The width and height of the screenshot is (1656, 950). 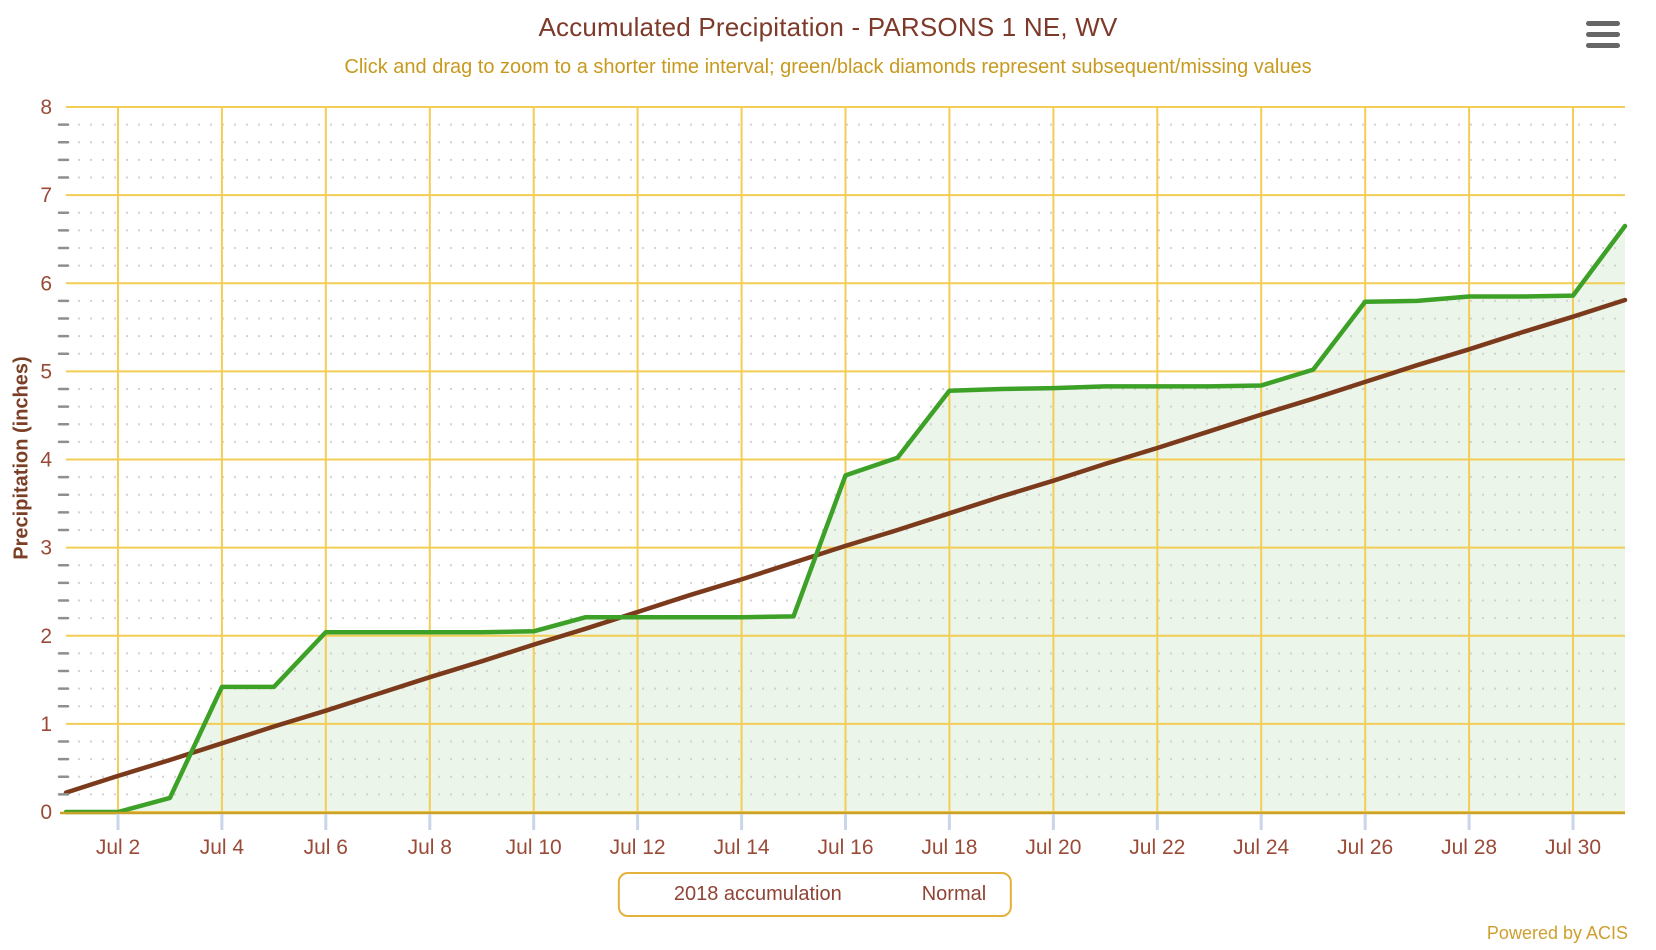 I want to click on x-axis-label: Jul 8, so click(x=430, y=847).